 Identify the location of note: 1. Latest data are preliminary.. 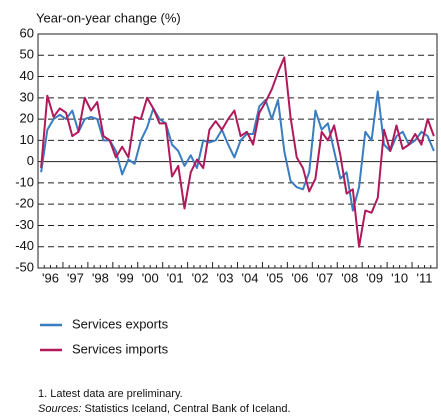
(110, 394).